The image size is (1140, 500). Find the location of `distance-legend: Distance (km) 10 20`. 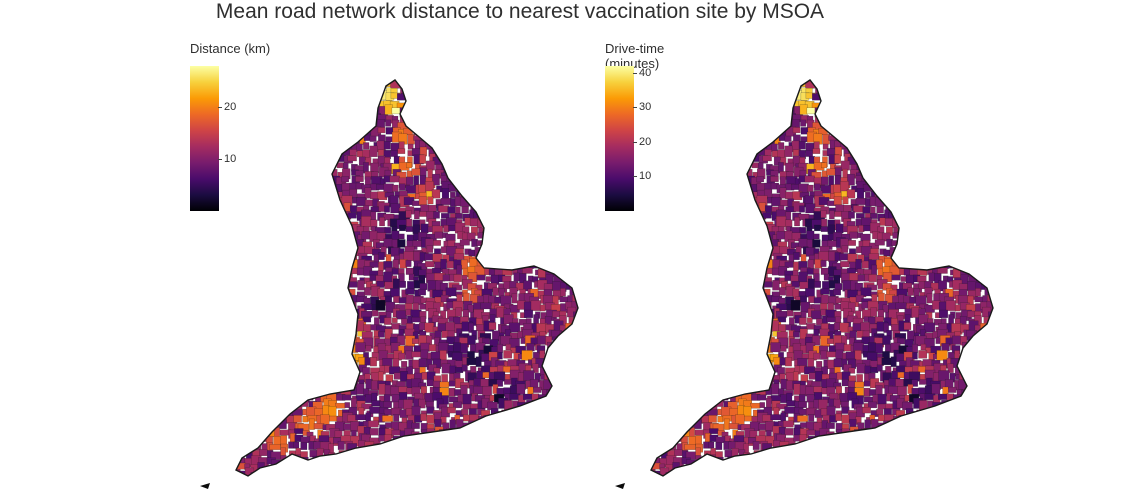

distance-legend: Distance (km) 10 20 is located at coordinates (255, 131).